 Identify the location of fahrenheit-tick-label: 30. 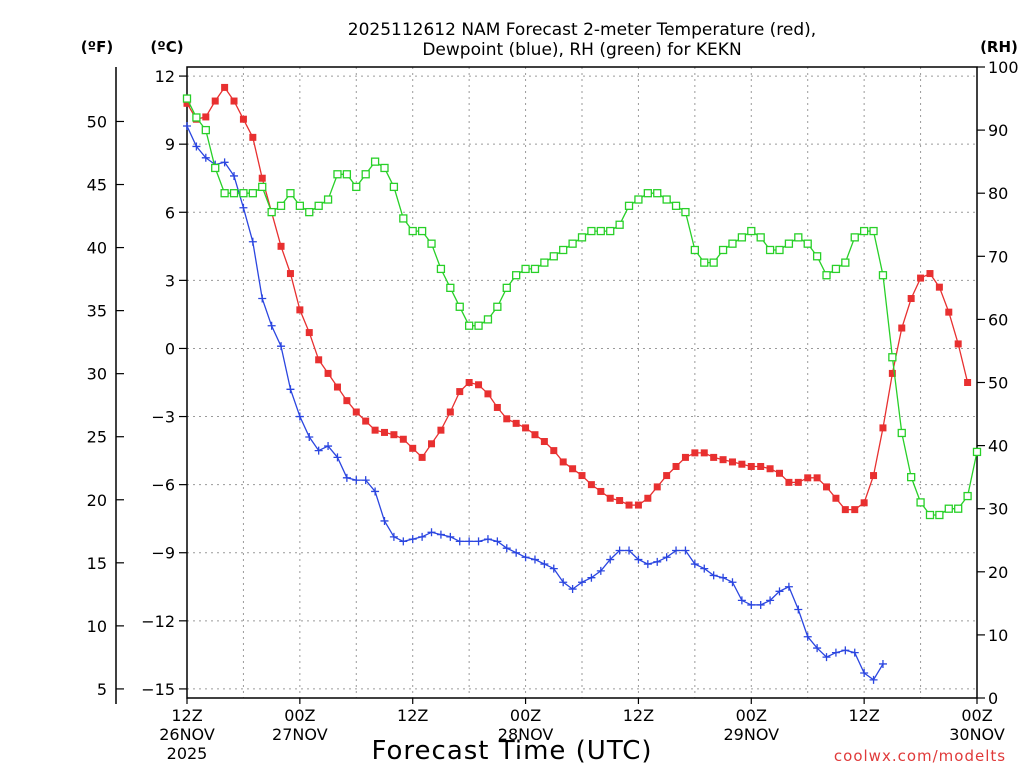
(97, 374).